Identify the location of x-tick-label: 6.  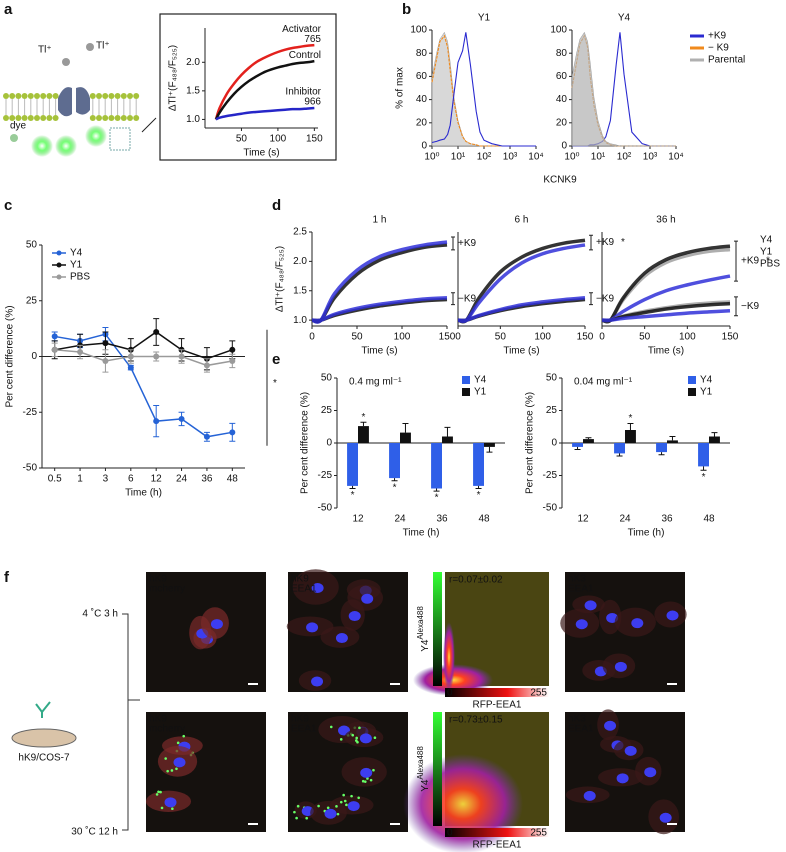
(131, 479).